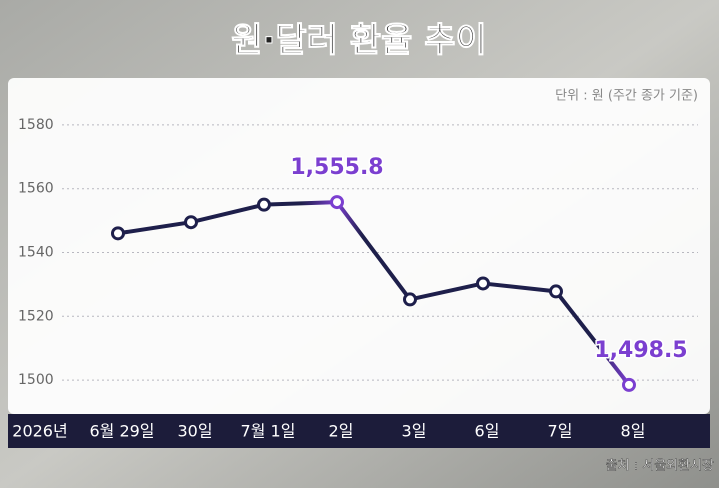 The image size is (719, 488). What do you see at coordinates (341, 431) in the screenshot?
I see `x-tick-label: 2일` at bounding box center [341, 431].